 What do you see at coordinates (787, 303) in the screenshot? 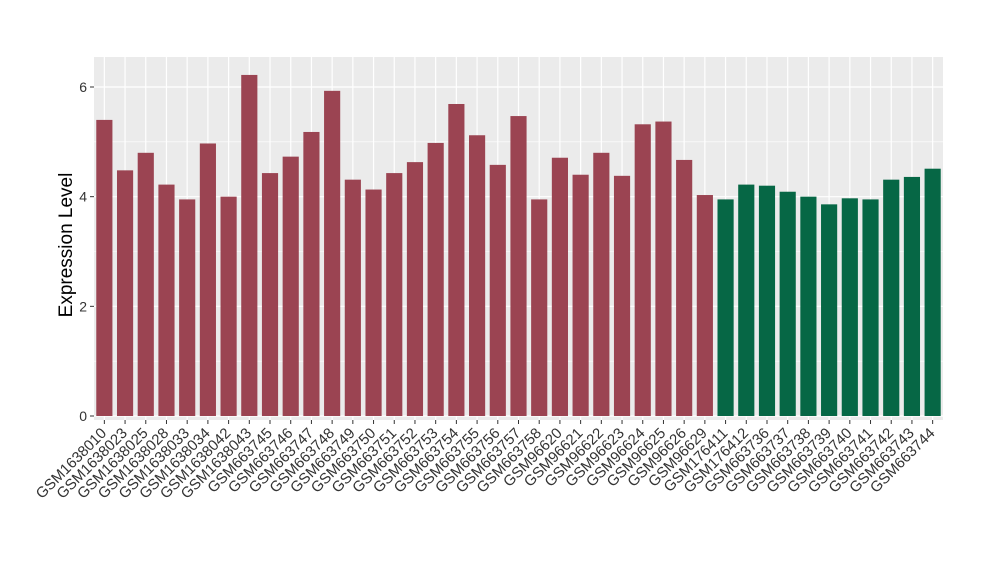
I see `bar-GSM663737` at bounding box center [787, 303].